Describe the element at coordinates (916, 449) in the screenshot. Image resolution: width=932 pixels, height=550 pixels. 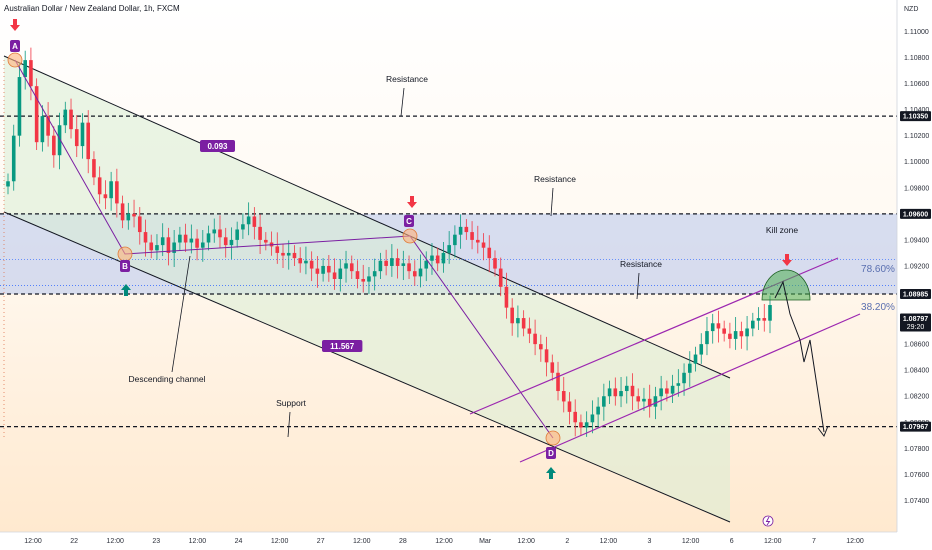
I see `y-tick-label: 1.07800` at that location.